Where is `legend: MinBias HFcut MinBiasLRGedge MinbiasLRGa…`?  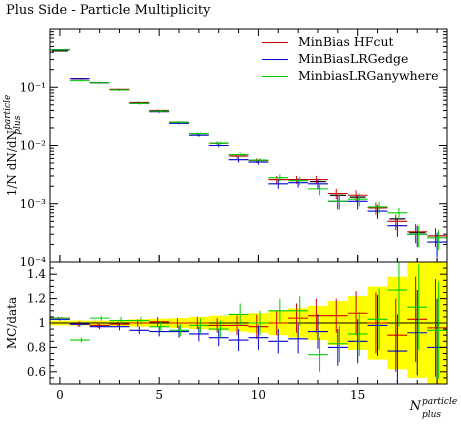
legend: MinBias HFcut MinBiasLRGedge MinbiasLRGa… is located at coordinates (350, 58).